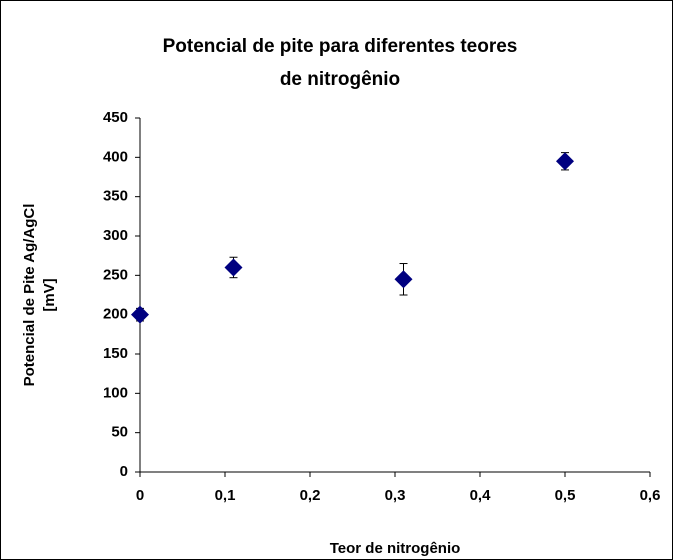  I want to click on chart-title: de nitrogênio, so click(340, 79).